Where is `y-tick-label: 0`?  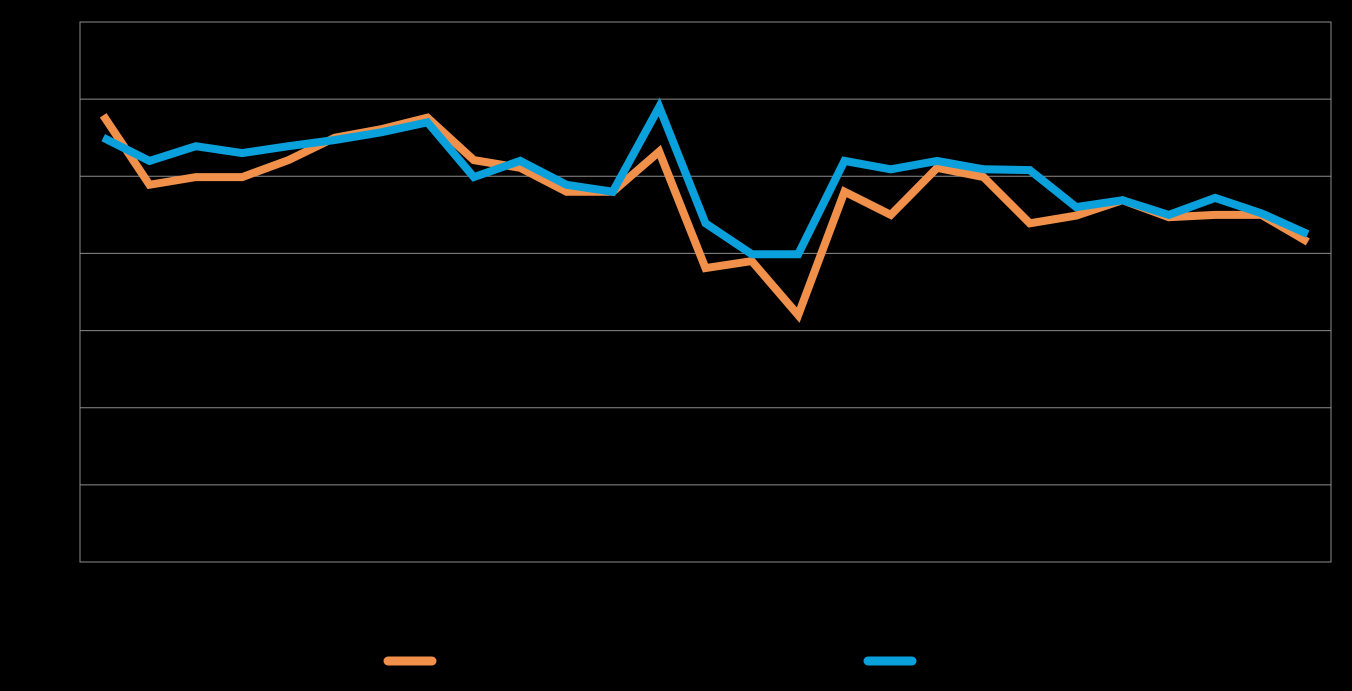
y-tick-label: 0 is located at coordinates (68, 561).